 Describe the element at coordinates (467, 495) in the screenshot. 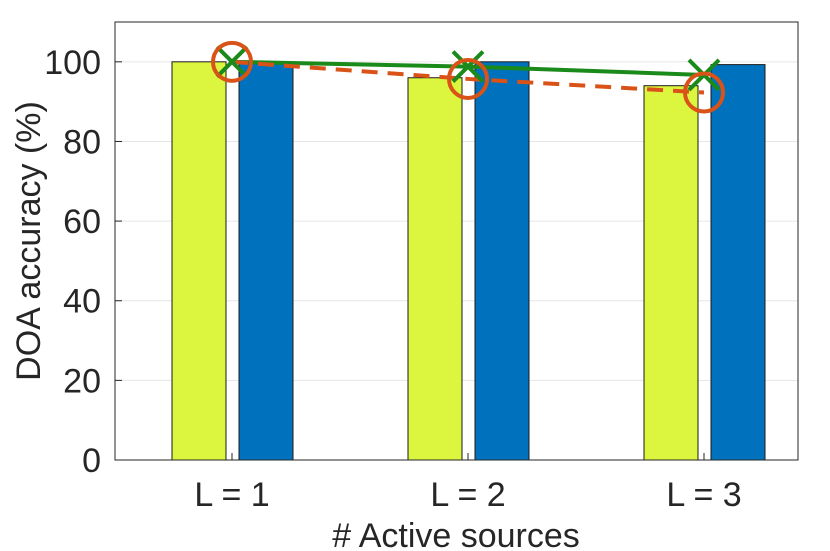

I see `x-tick-label: L = 2` at that location.